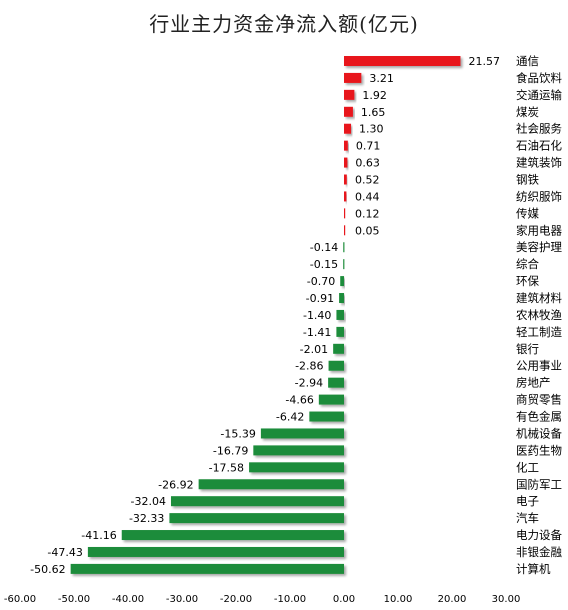 The image size is (568, 610). What do you see at coordinates (527, 180) in the screenshot?
I see `category-label: 钢铁` at bounding box center [527, 180].